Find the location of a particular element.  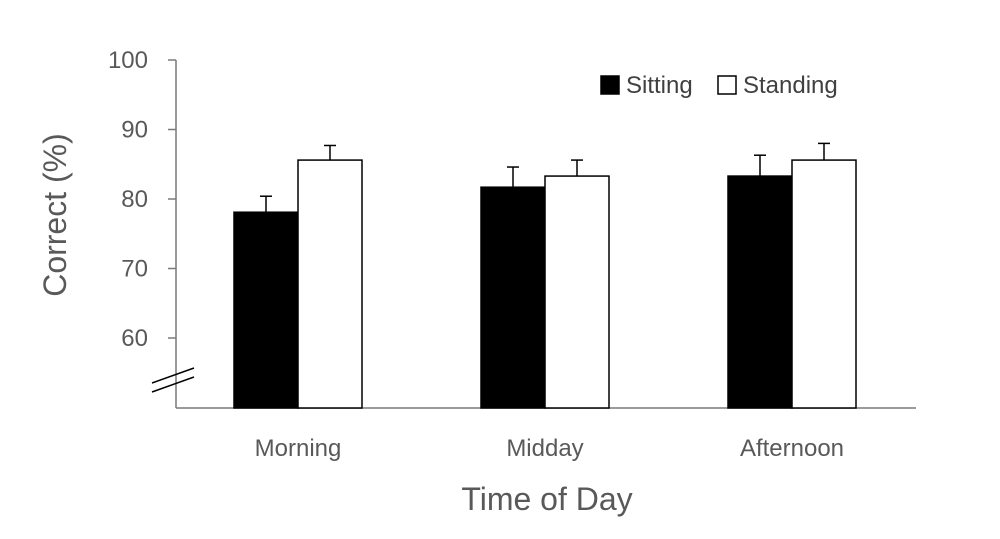

legend-label-sitting: Sitting is located at coordinates (659, 85).